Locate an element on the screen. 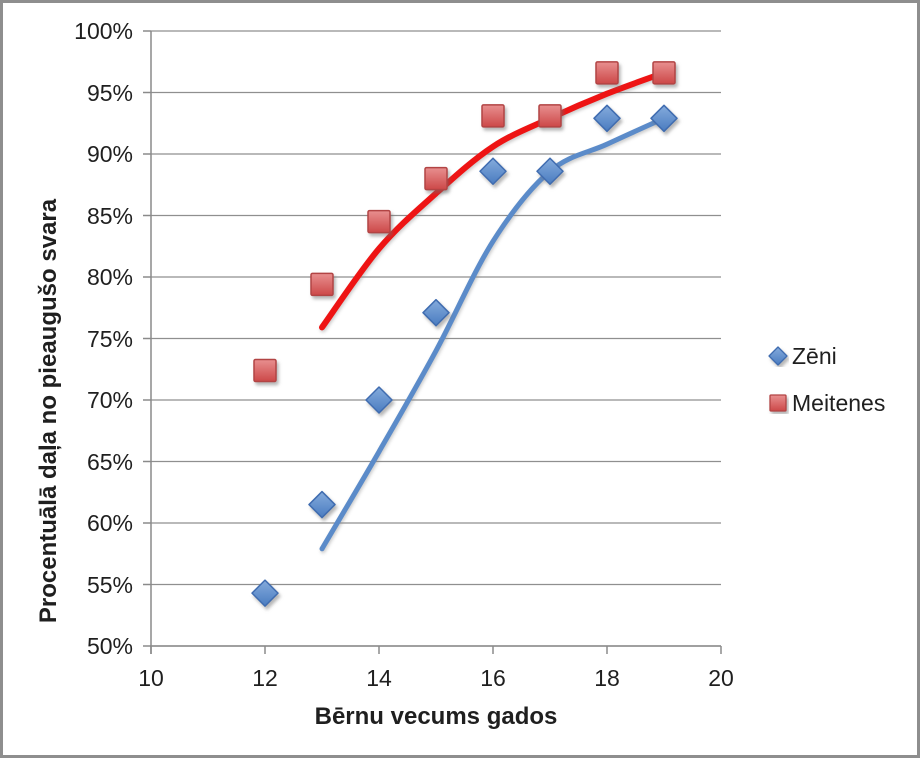 This screenshot has width=920, height=758. legend: Zēni Meitenes is located at coordinates (826, 379).